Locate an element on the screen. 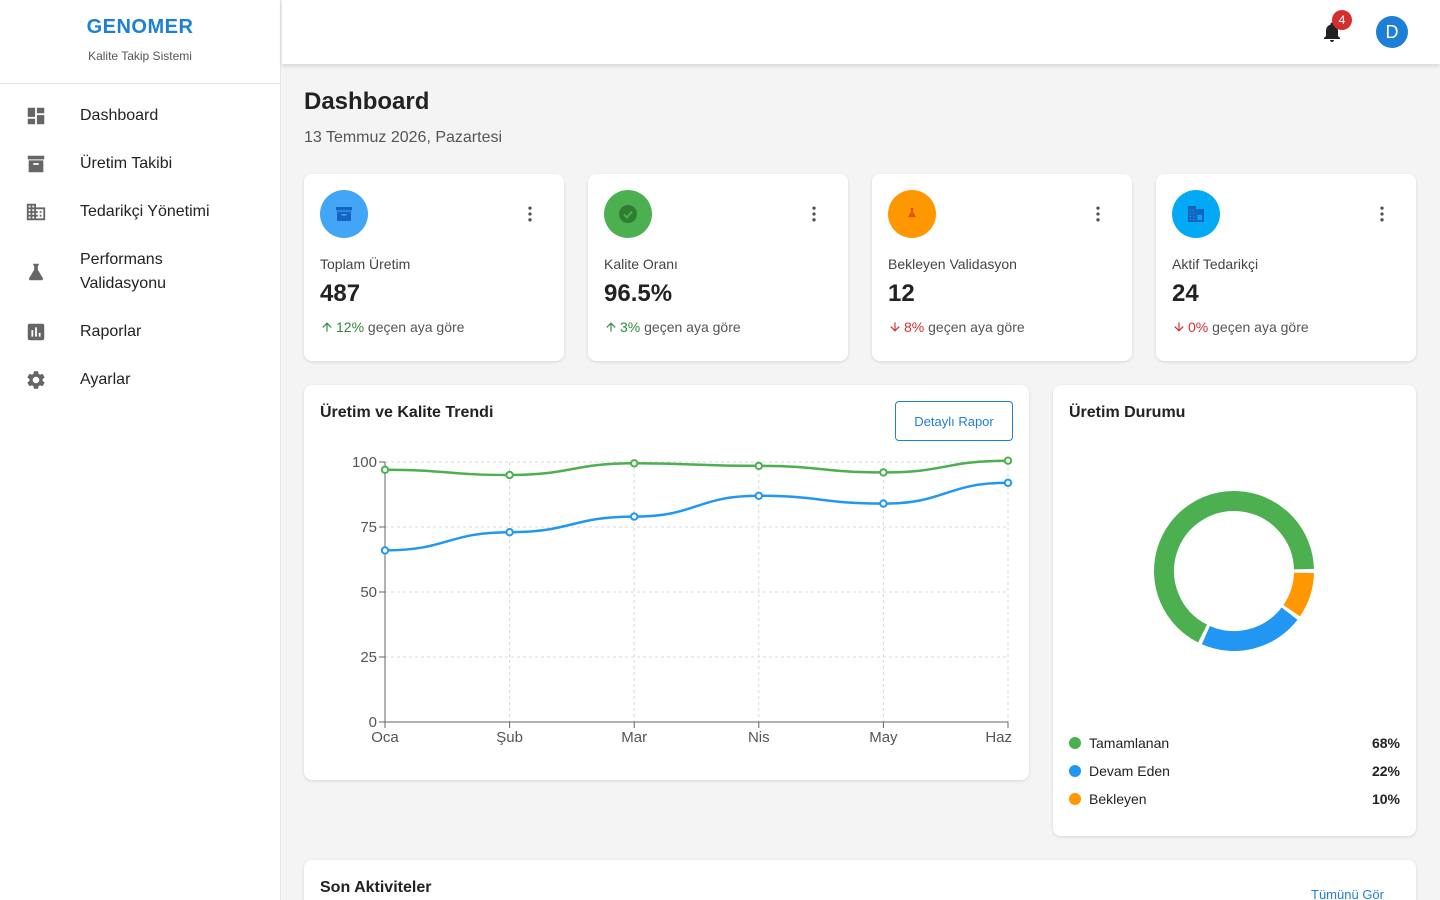  donut-slice-devam-eden is located at coordinates (1249, 629).